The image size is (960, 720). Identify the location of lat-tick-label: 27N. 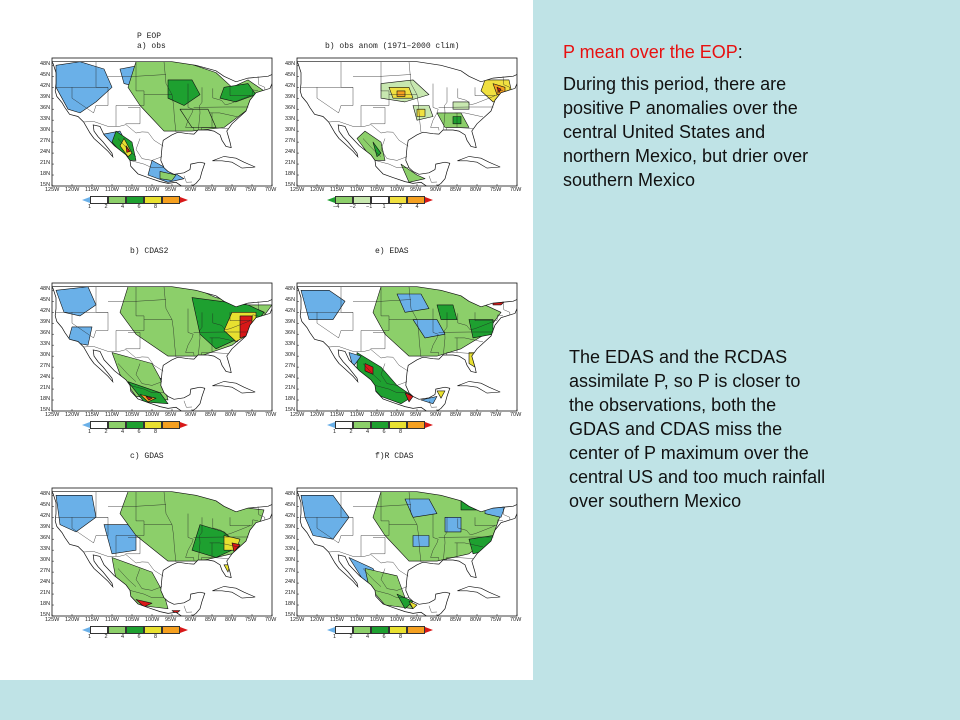
(290, 571).